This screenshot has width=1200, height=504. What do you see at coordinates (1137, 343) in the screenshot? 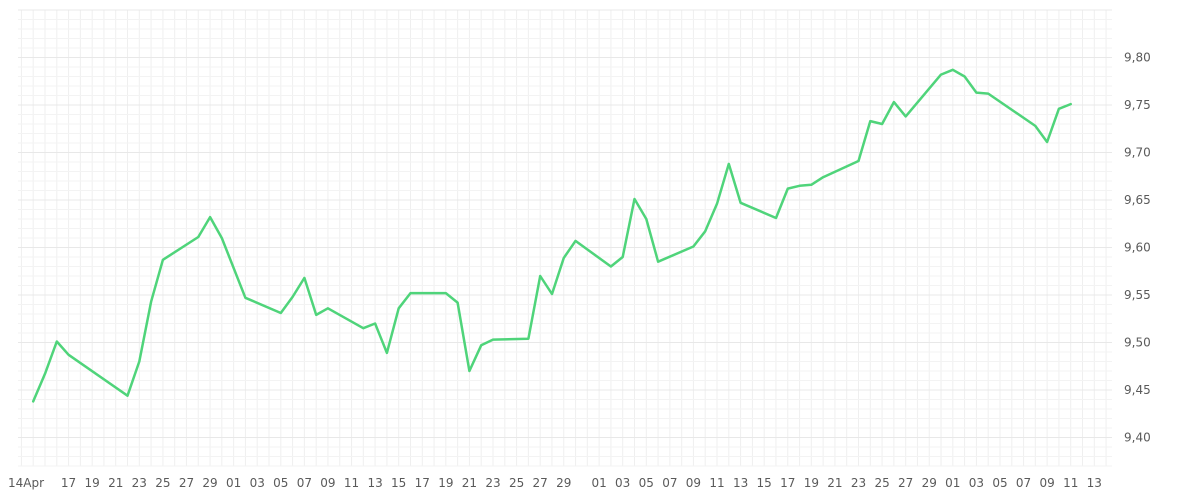
I see `y-tick-label: 9,50` at bounding box center [1137, 343].